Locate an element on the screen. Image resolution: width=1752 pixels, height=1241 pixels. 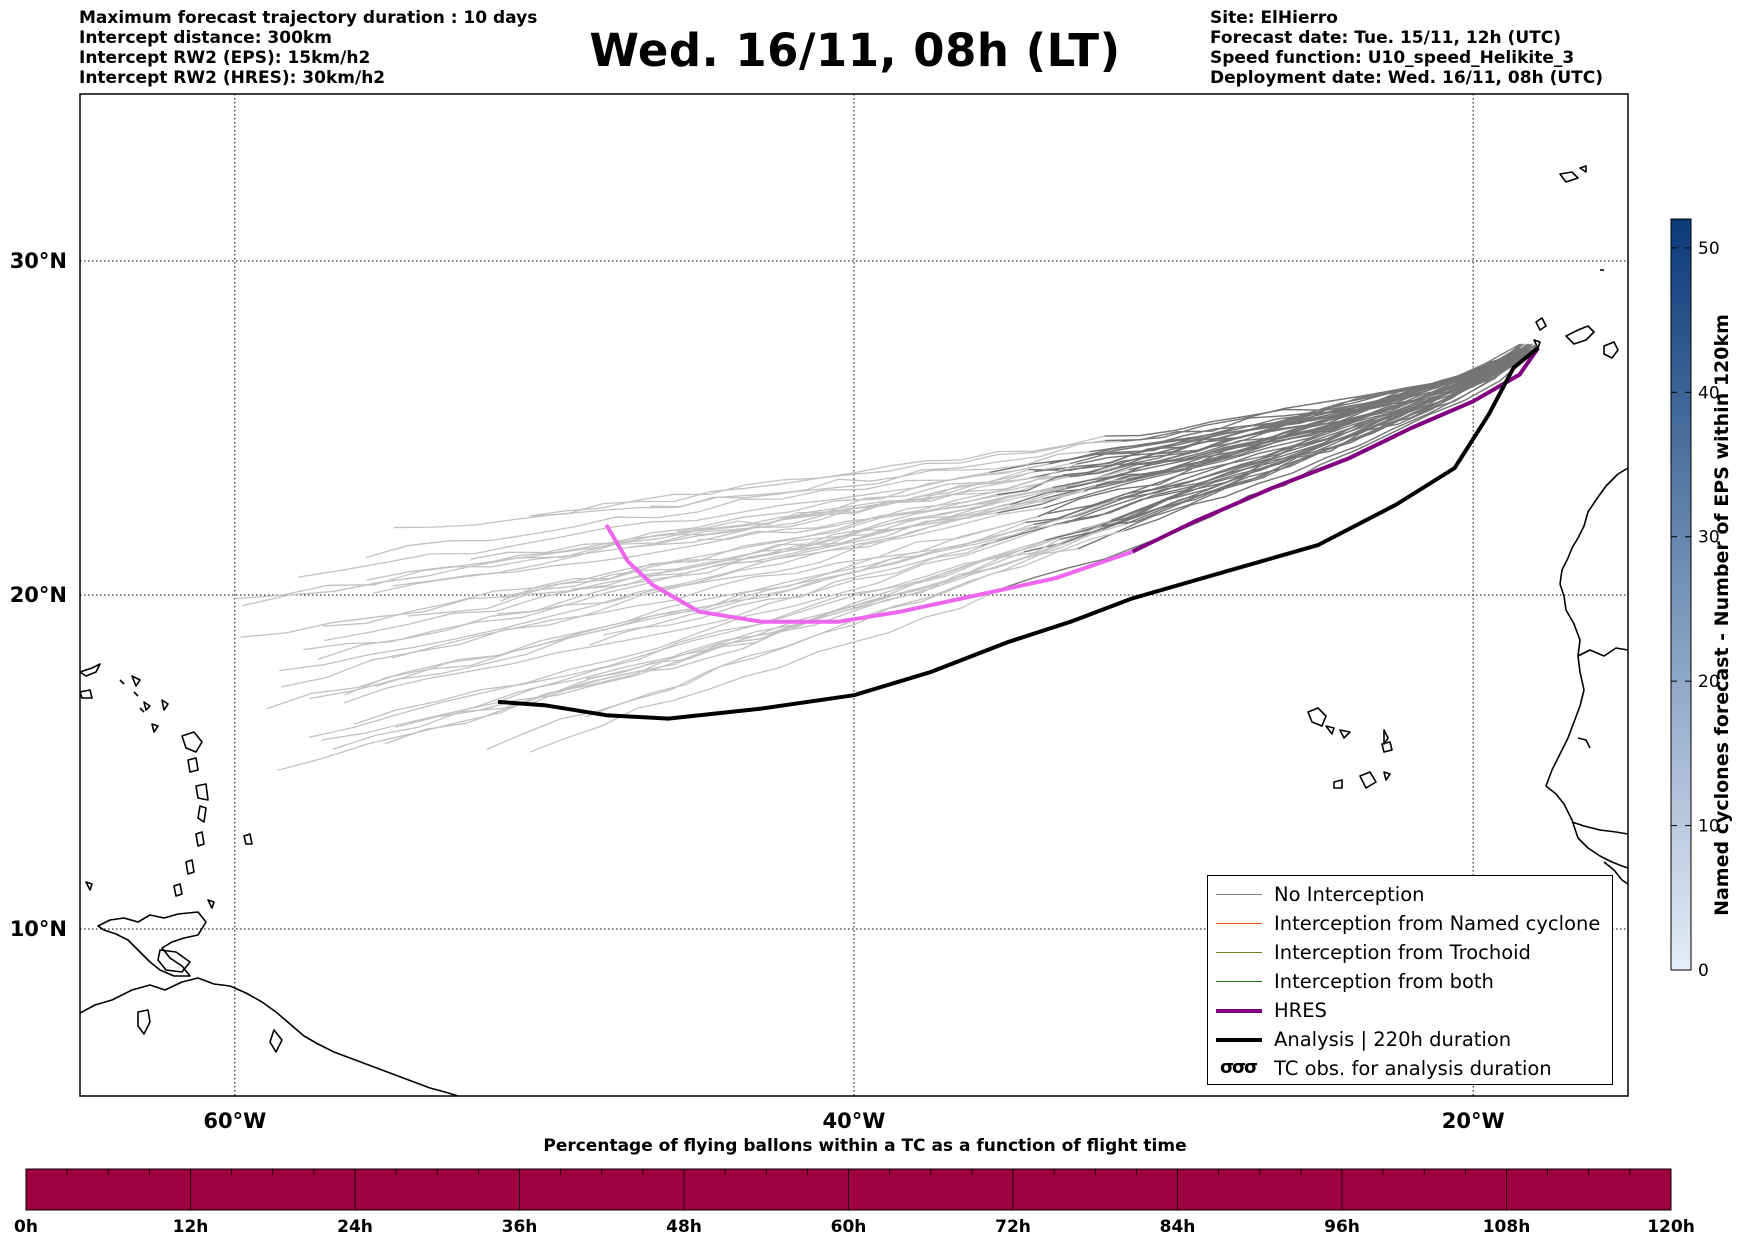
pct-tick-label: 12h is located at coordinates (191, 1227).